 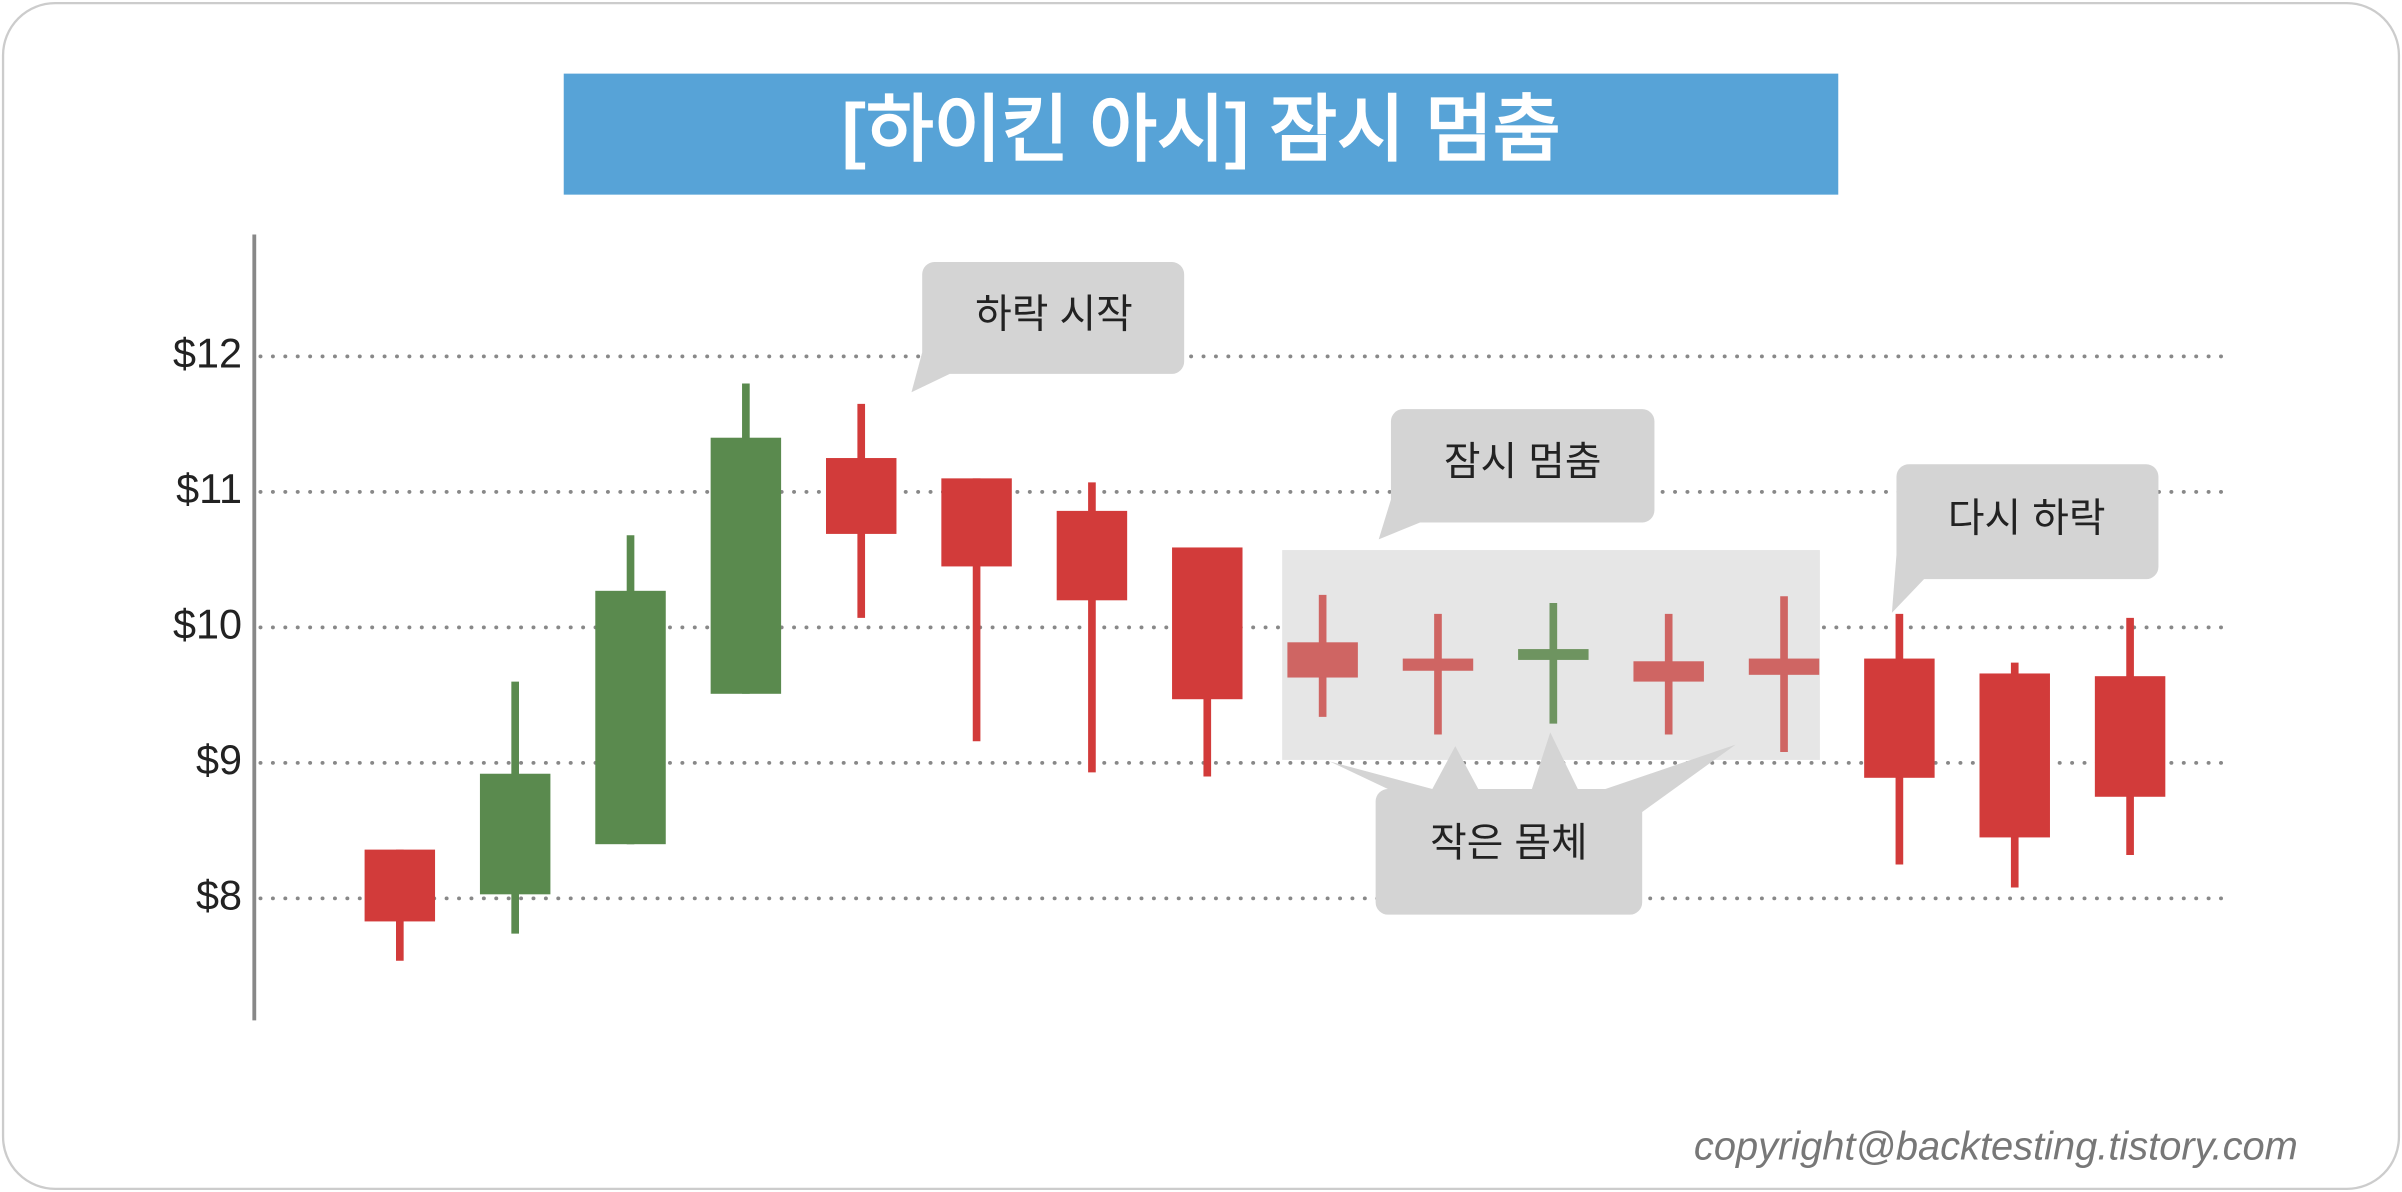 I want to click on y-tick-label: $9, so click(x=219, y=760).